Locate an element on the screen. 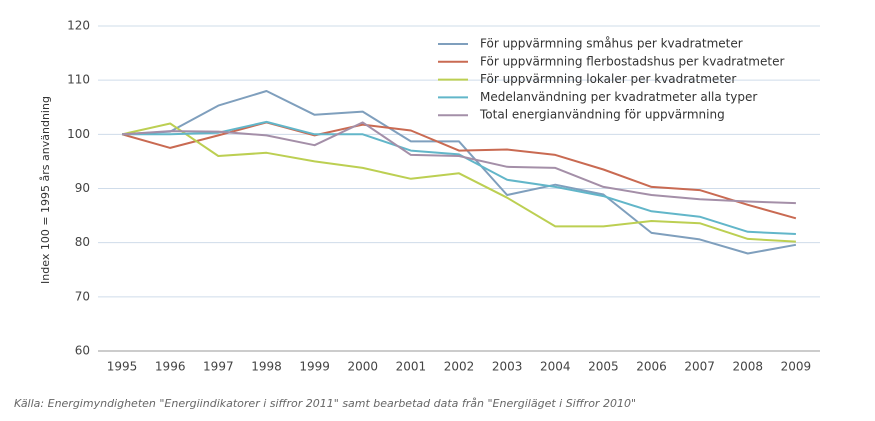  x-tick-label: 1995 is located at coordinates (122, 367).